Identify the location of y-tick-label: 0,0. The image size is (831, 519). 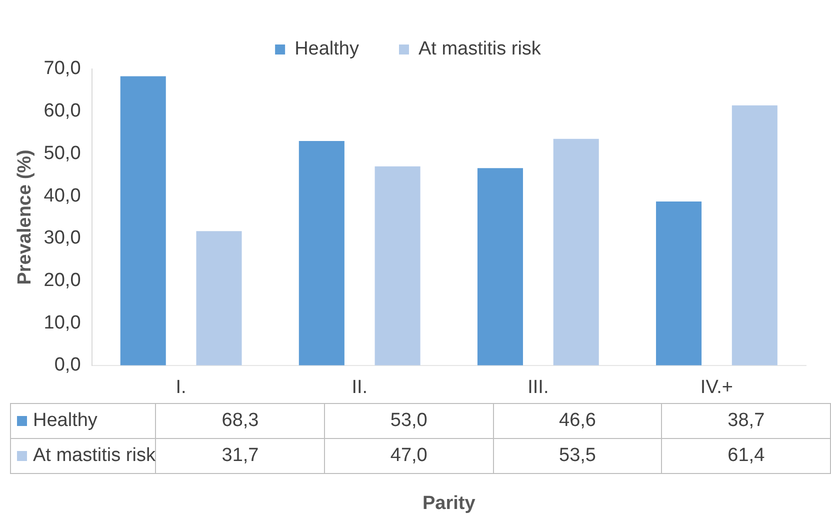
(67, 365).